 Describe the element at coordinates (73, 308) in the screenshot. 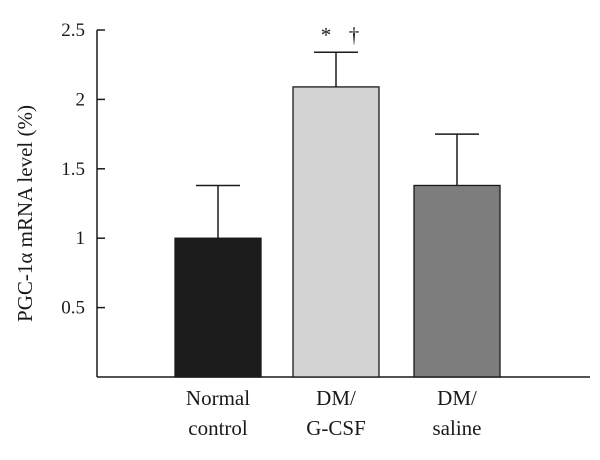

I see `y-tick-label: 0.5` at that location.